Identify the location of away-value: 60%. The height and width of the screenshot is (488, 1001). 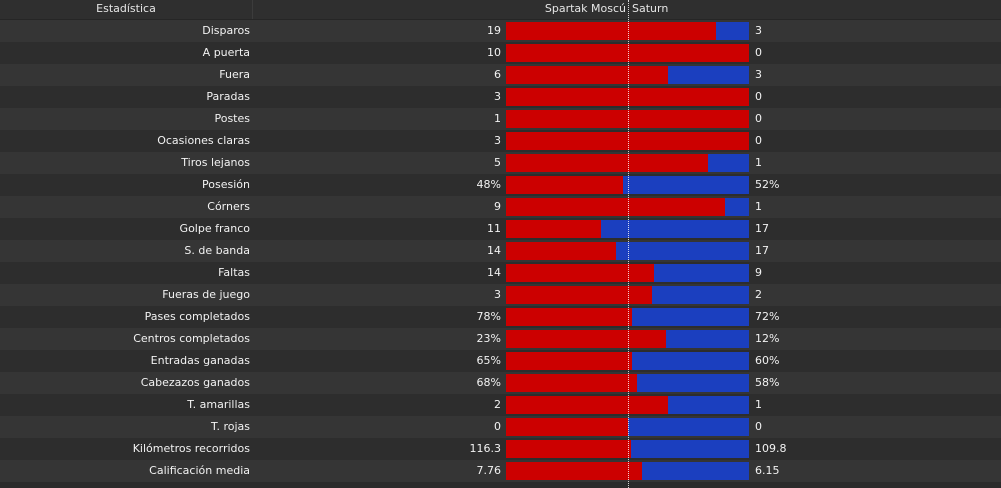
(767, 360).